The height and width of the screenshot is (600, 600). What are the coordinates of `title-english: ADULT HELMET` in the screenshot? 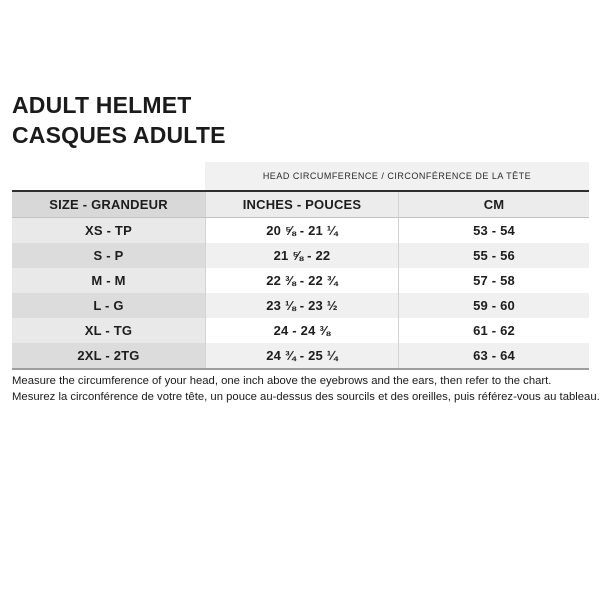 It's located at (102, 105).